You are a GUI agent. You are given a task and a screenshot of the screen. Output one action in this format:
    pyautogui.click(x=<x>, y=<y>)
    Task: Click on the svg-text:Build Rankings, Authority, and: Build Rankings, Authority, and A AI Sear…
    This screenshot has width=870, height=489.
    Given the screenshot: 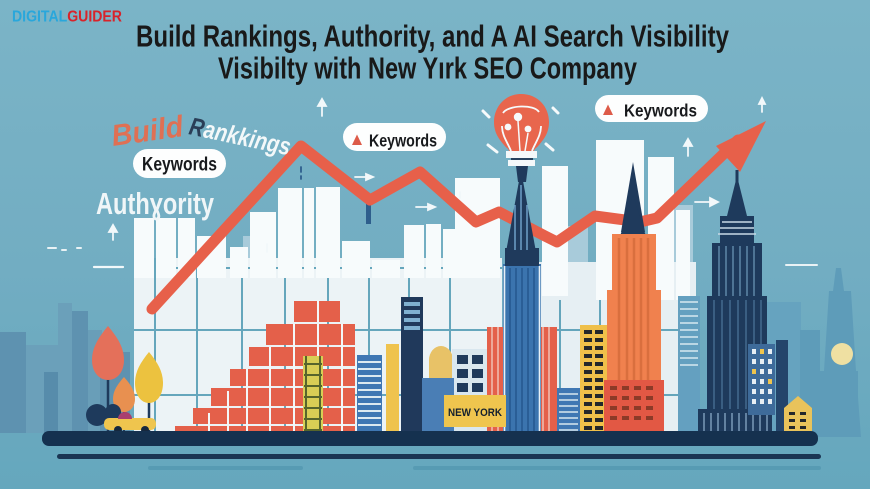 What is the action you would take?
    pyautogui.click(x=432, y=37)
    